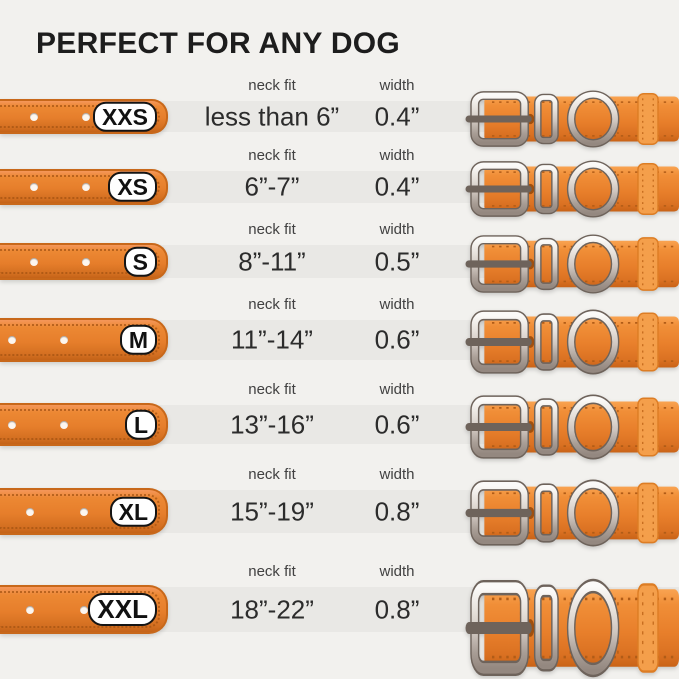  I want to click on size-label: XXS, so click(124, 116).